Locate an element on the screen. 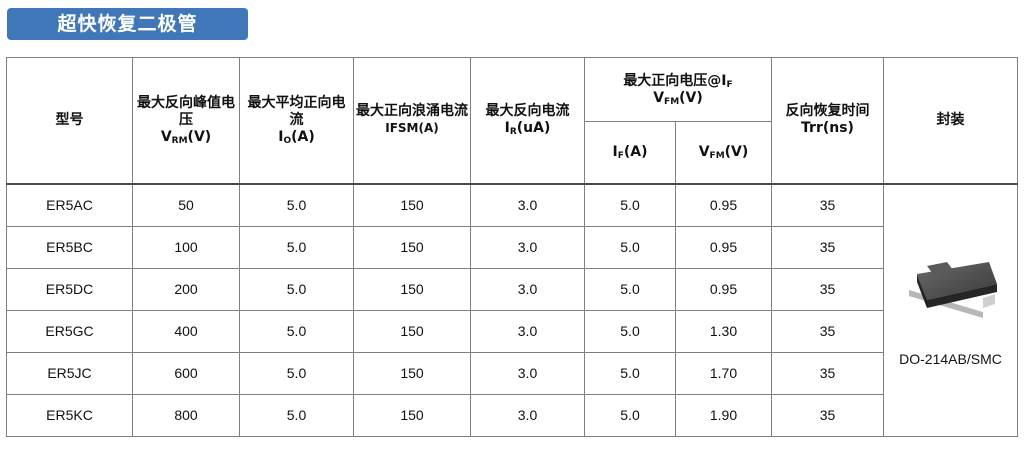 The width and height of the screenshot is (1029, 451). package-label: DO-214AB/SMC is located at coordinates (950, 358).